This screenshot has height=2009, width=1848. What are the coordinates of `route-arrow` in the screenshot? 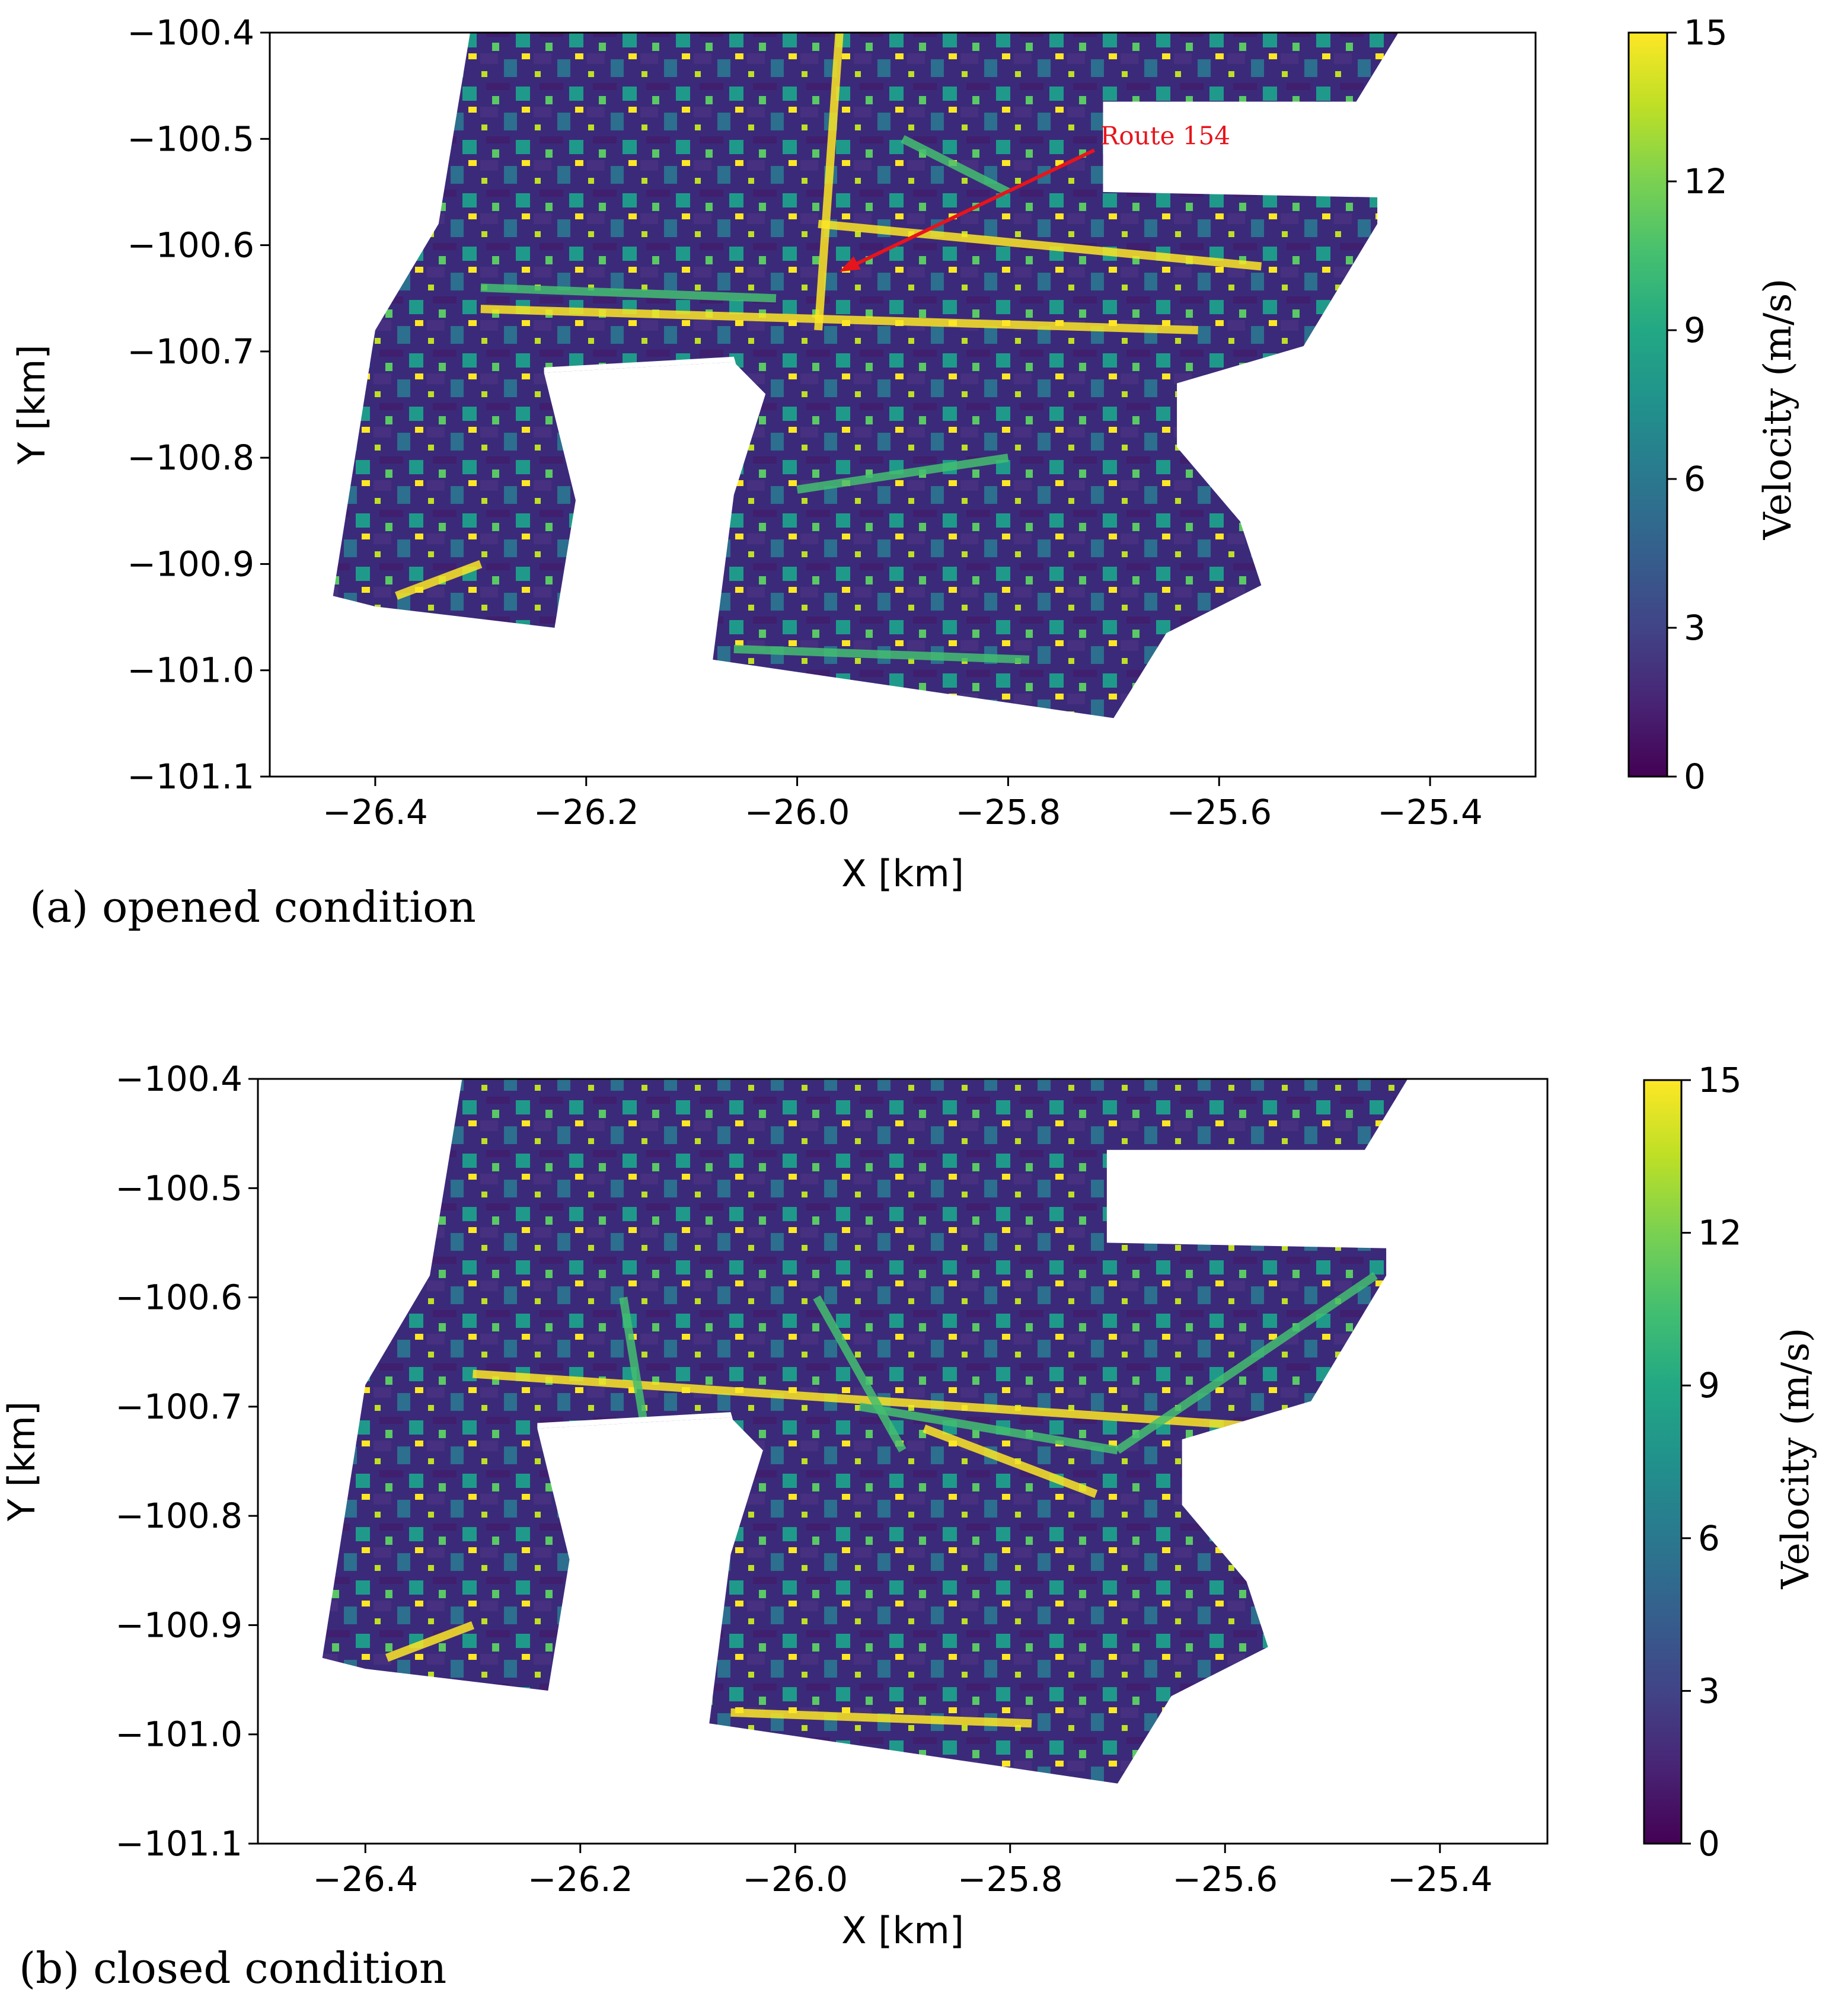 It's located at (974, 208).